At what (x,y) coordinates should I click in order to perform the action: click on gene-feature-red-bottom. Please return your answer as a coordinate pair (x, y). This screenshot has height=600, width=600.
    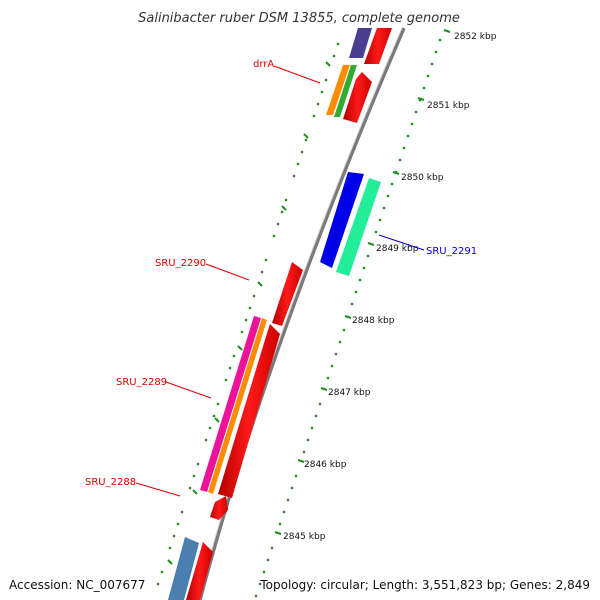
    Looking at the image, I should click on (199, 571).